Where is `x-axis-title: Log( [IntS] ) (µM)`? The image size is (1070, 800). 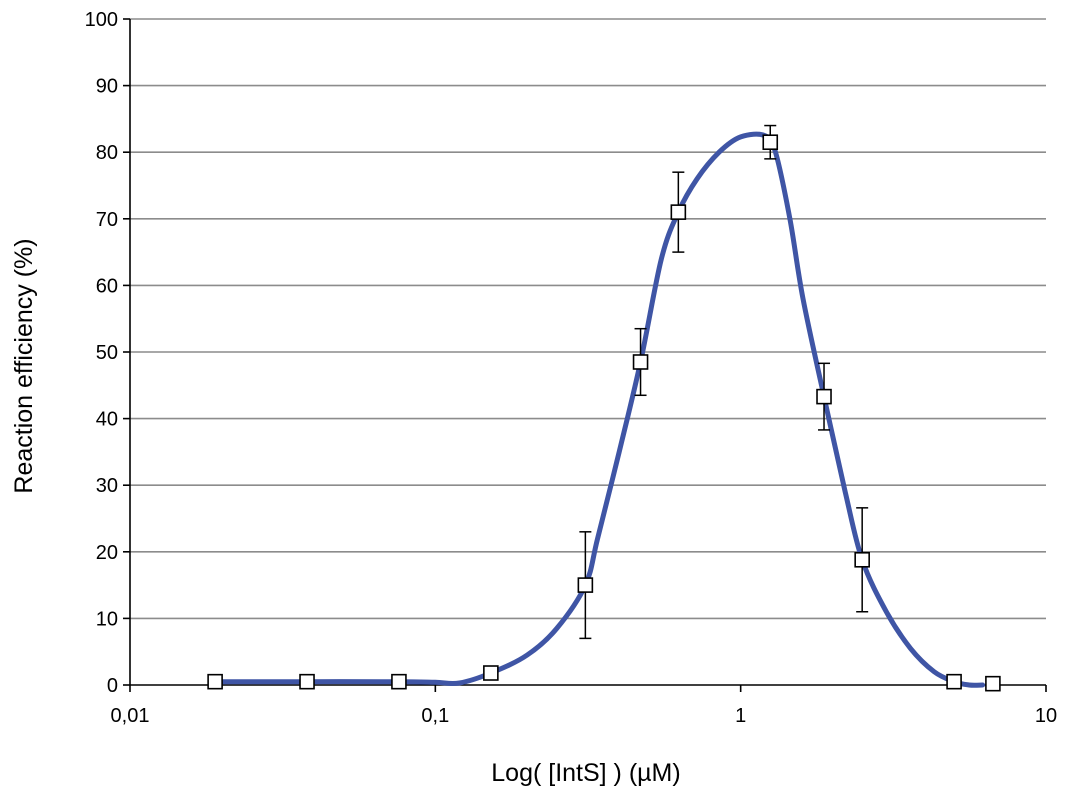
x-axis-title: Log( [IntS] ) (µM) is located at coordinates (585, 773).